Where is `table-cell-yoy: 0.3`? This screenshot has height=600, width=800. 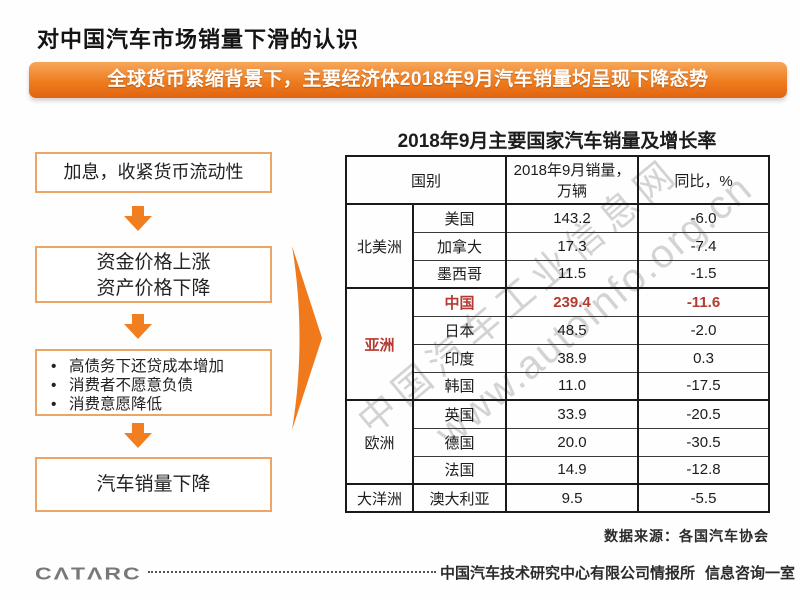
table-cell-yoy: 0.3 is located at coordinates (703, 358).